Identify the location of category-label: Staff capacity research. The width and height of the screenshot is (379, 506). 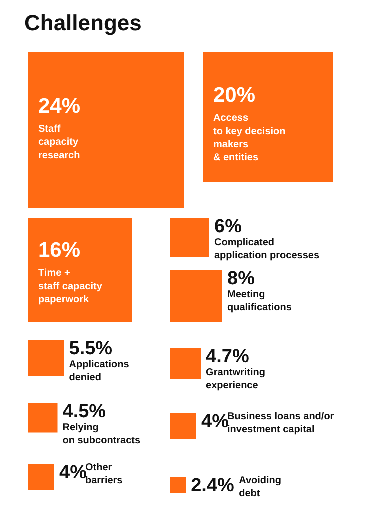
(59, 143).